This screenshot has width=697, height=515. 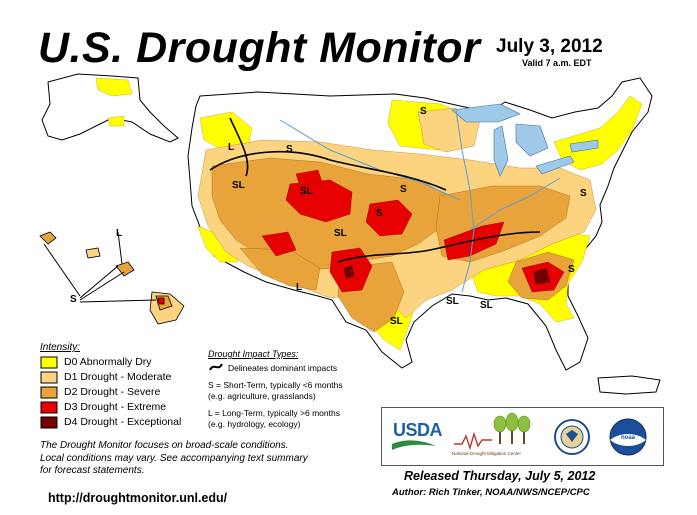 What do you see at coordinates (584, 146) in the screenshot?
I see `lake-ontario` at bounding box center [584, 146].